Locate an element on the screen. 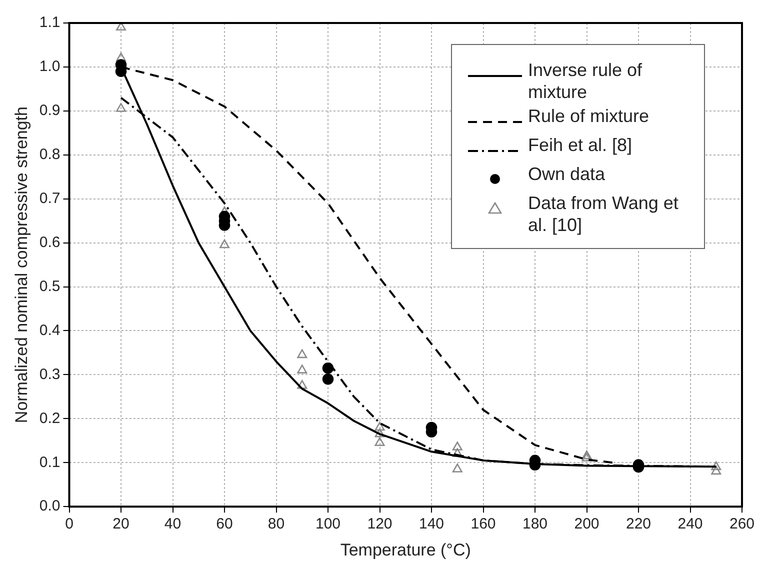 This screenshot has width=768, height=573. x-tick-label: 60 is located at coordinates (224, 524).